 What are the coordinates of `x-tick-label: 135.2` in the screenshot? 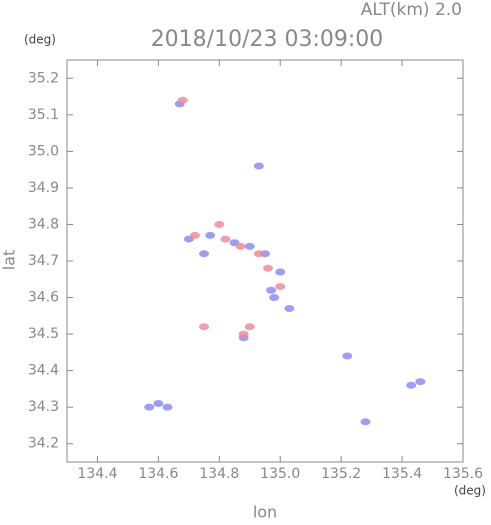 It's located at (341, 474).